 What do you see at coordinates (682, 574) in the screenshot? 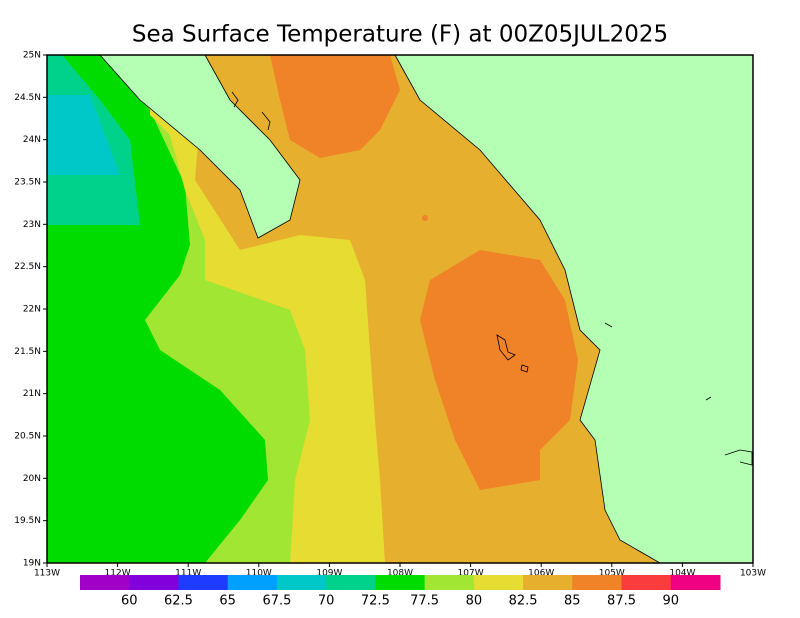
I see `lon-label: 104W` at bounding box center [682, 574].